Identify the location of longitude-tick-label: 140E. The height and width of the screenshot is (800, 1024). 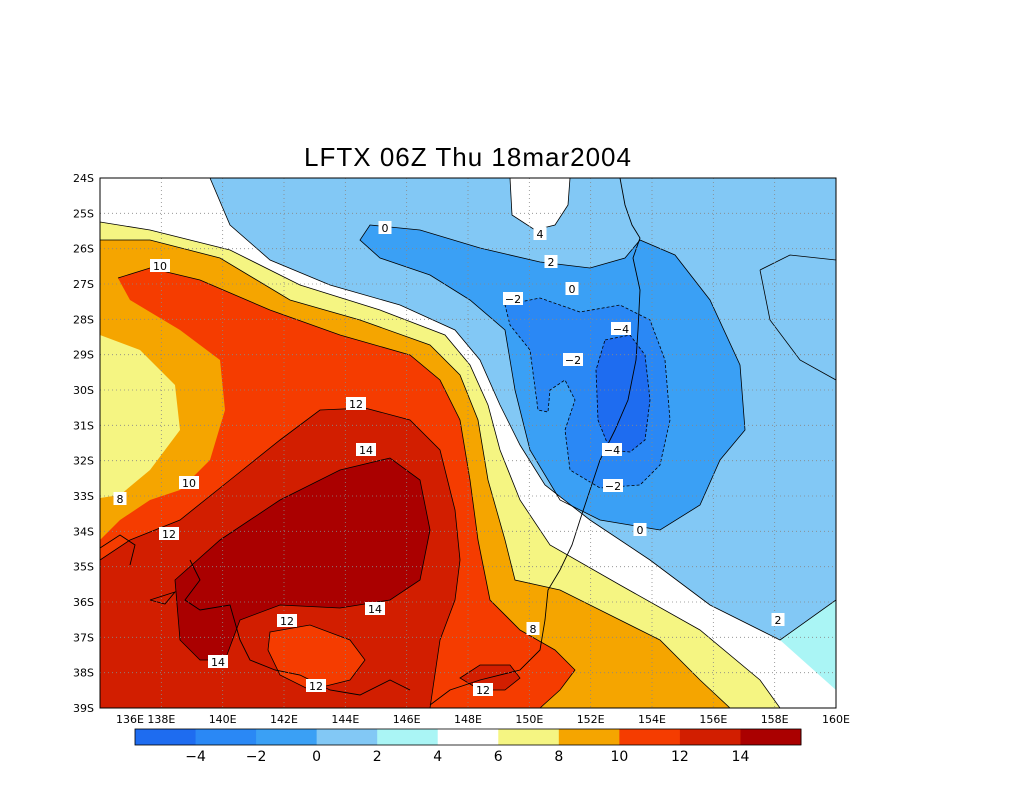
(223, 719).